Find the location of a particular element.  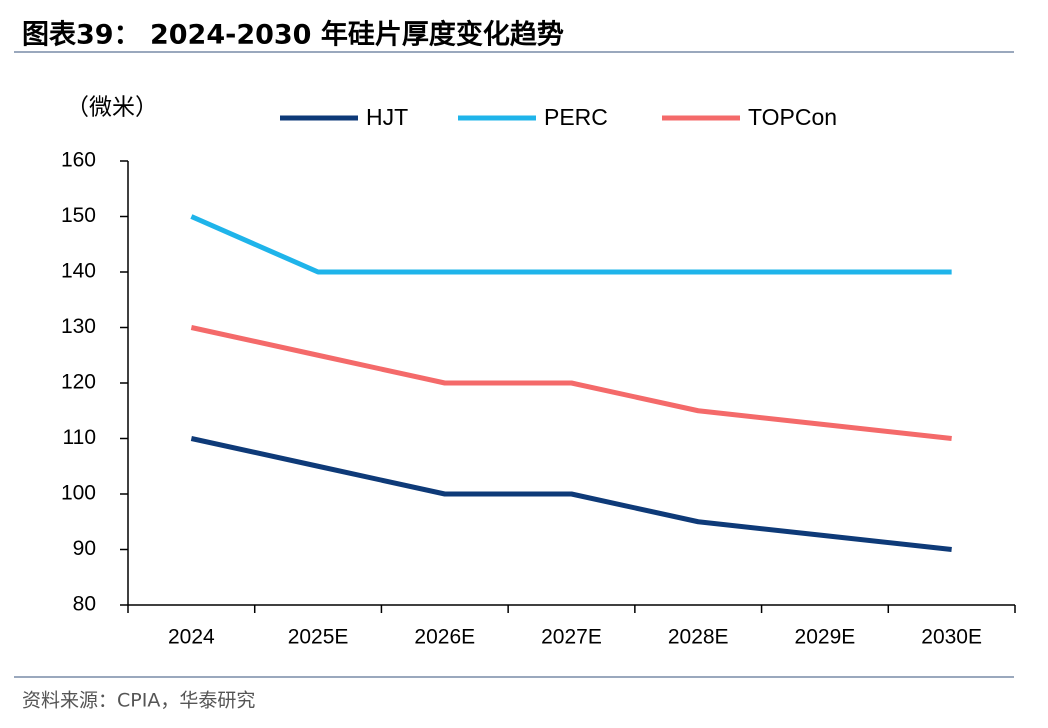

legend-label: PERC is located at coordinates (576, 117).